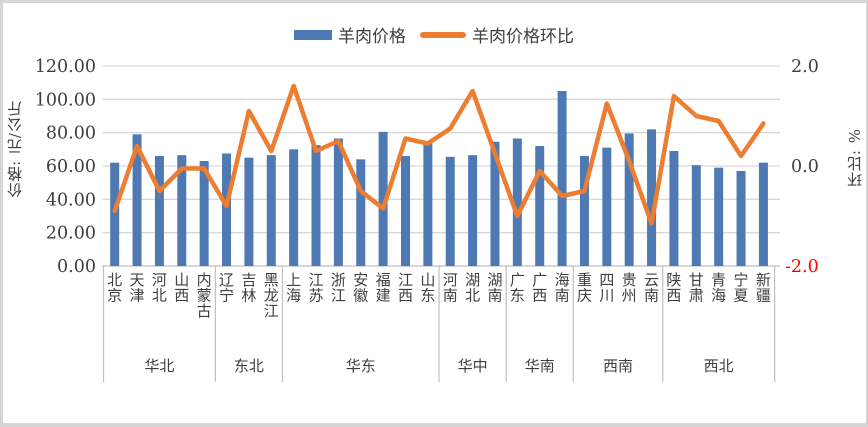  What do you see at coordinates (71, 234) in the screenshot?
I see `svg-text: 20.00` at bounding box center [71, 234].